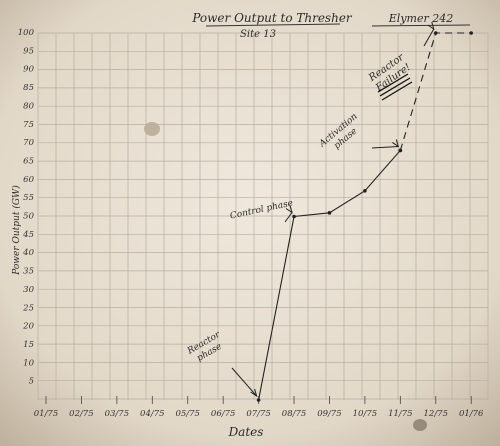 The image size is (500, 446). I want to click on y-tick-label: 90, so click(28, 70).